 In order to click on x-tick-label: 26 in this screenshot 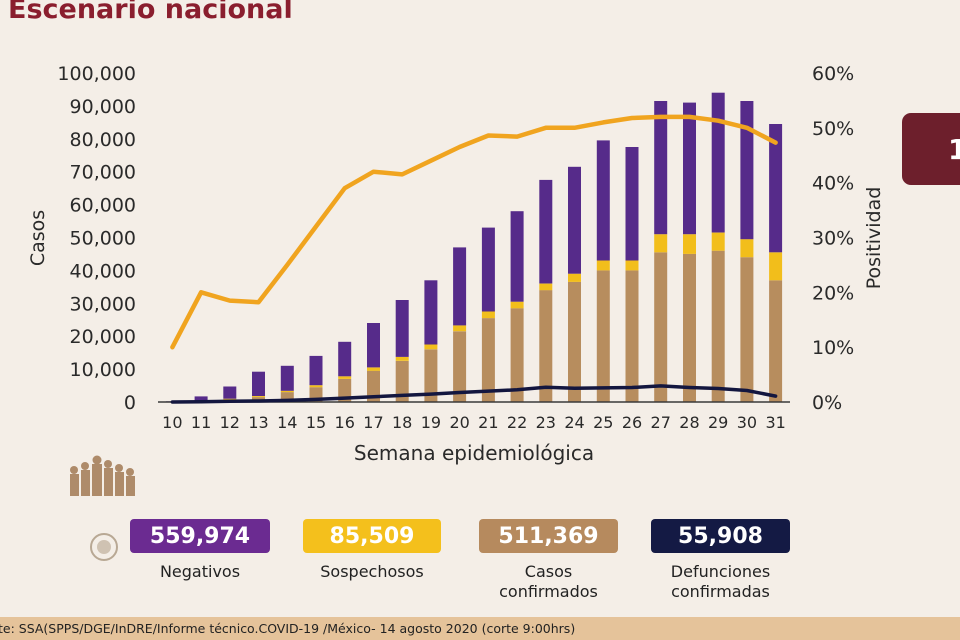, I will do `click(632, 422)`.